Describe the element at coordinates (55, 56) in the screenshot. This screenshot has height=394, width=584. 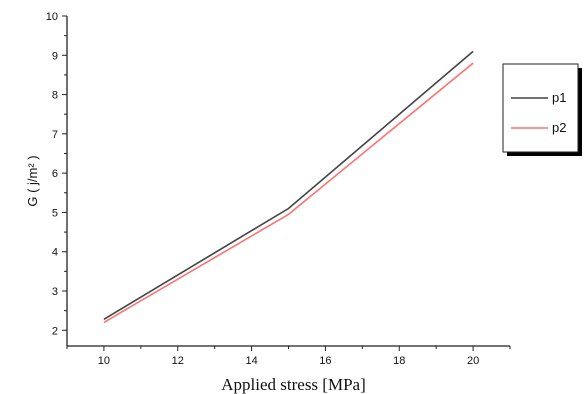
I see `y-tick-label: 9` at that location.